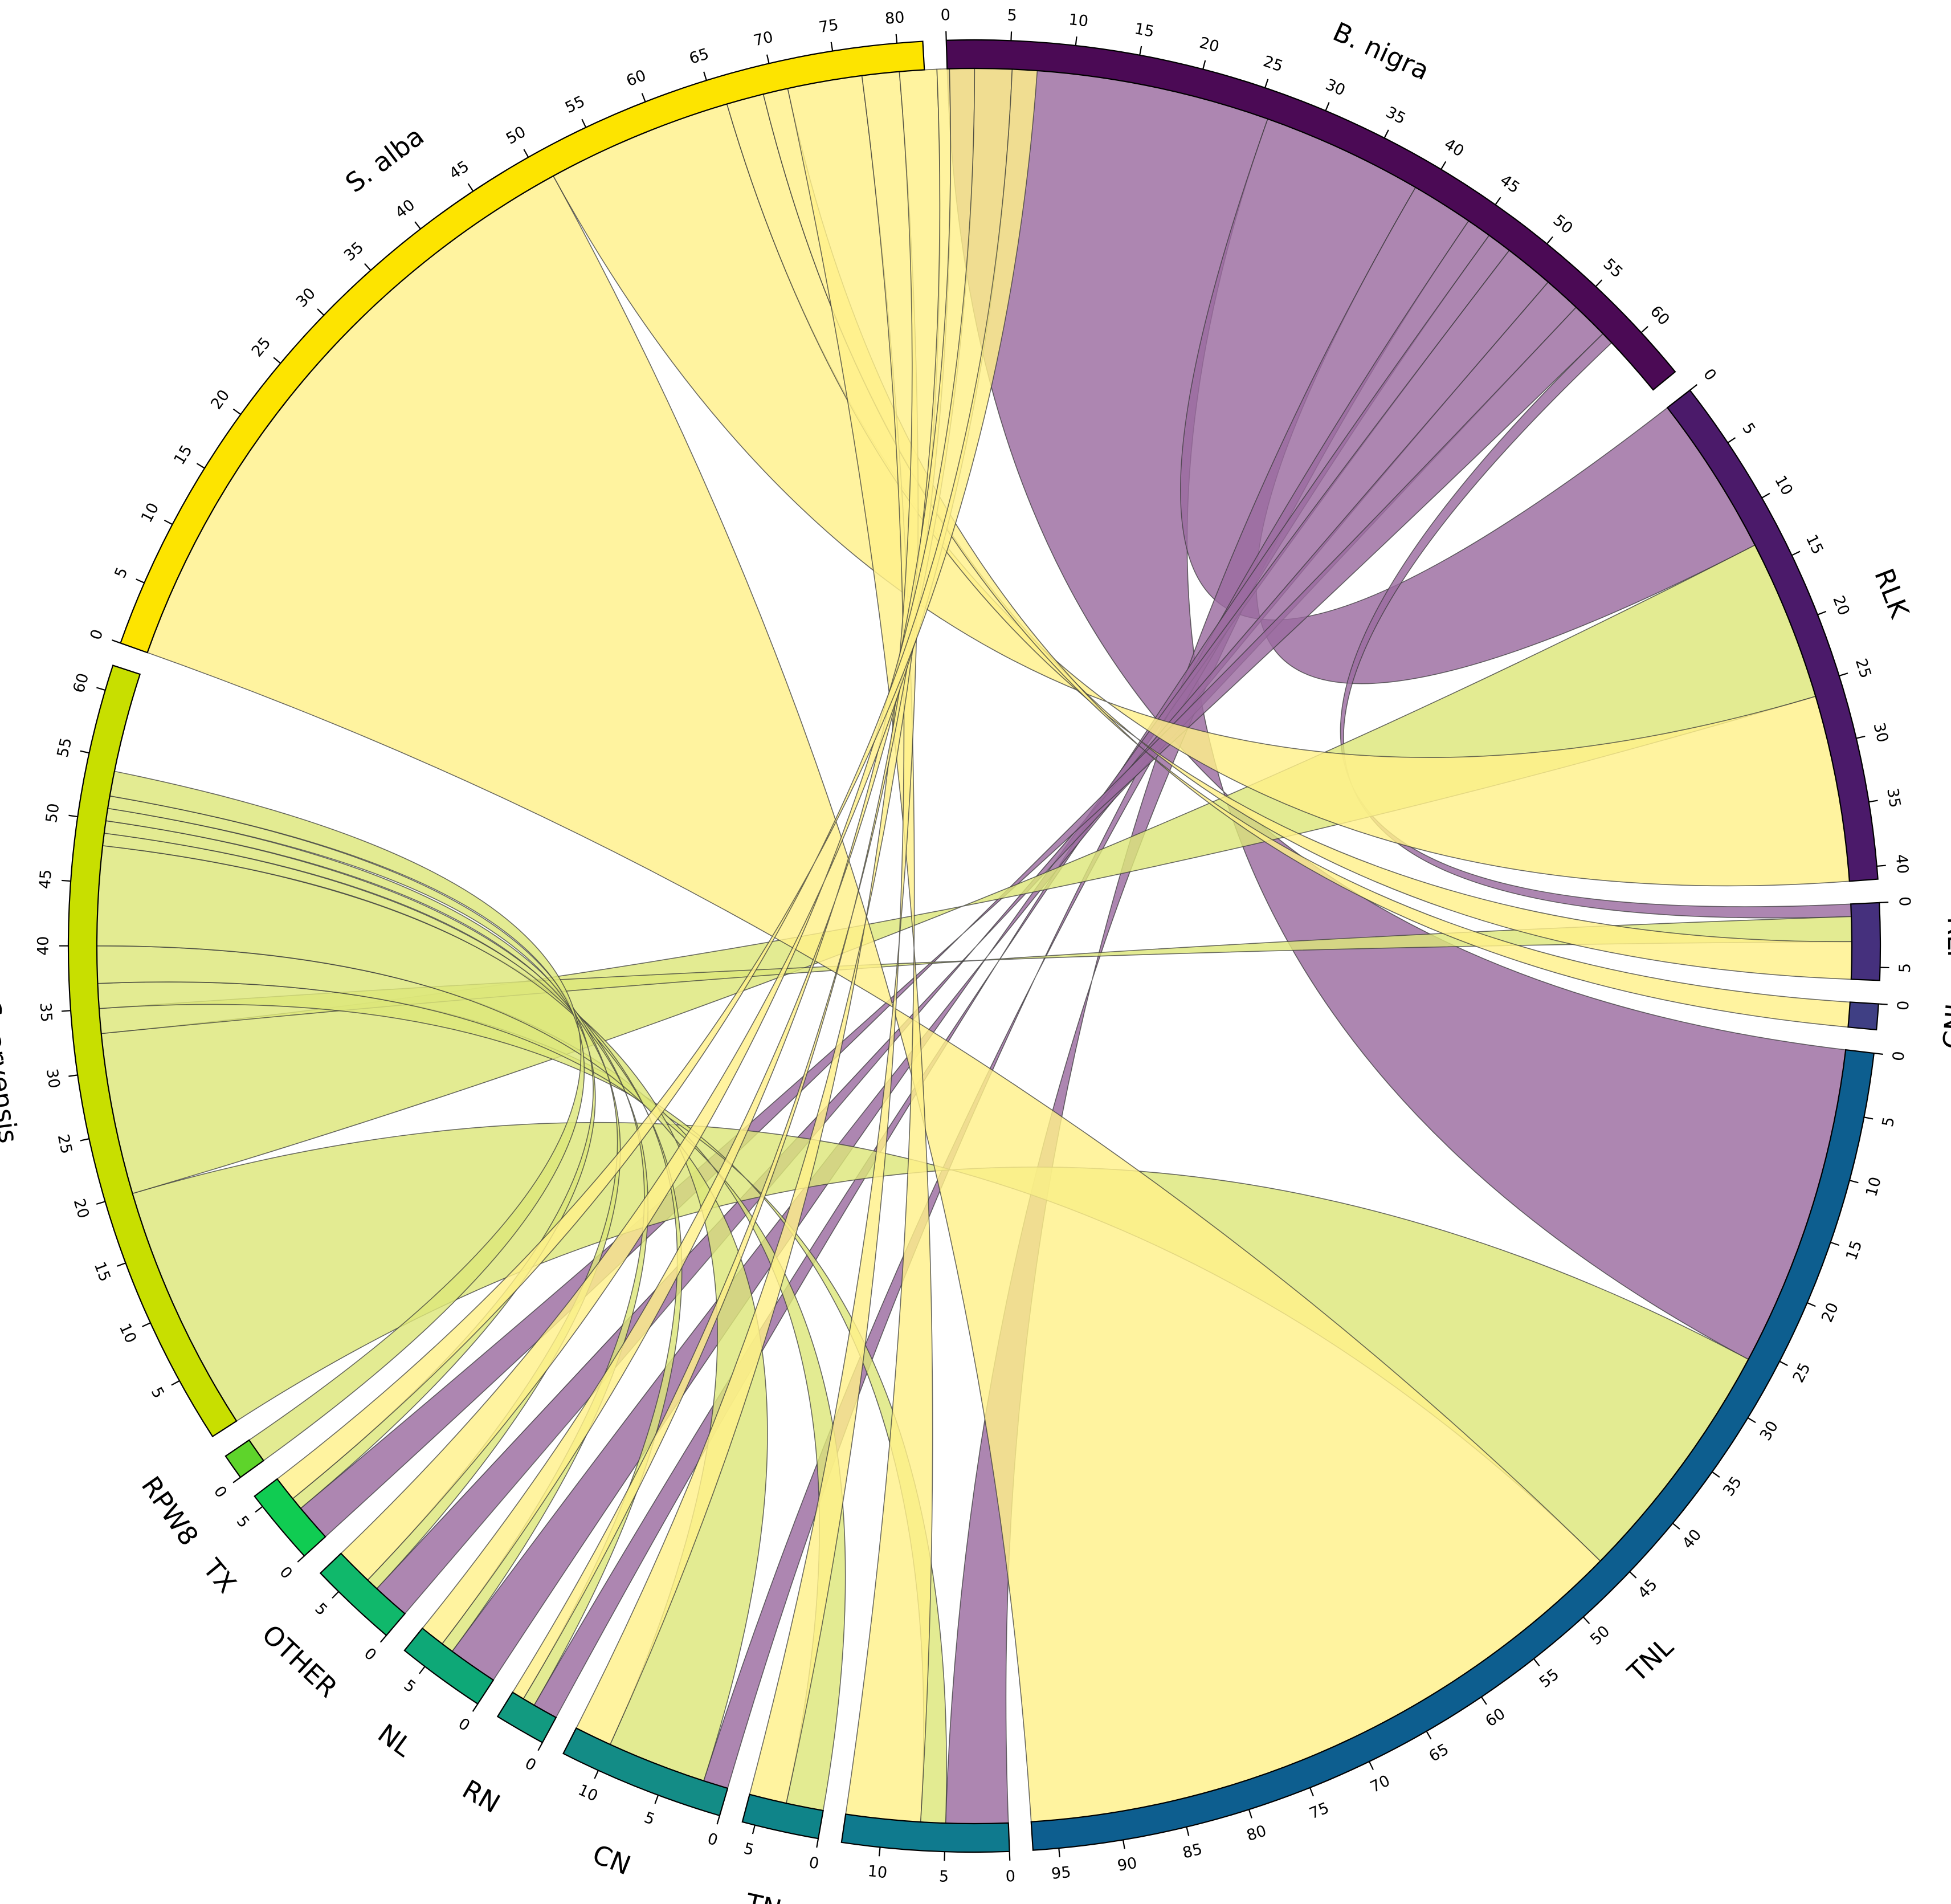 This screenshot has width=1951, height=1904. What do you see at coordinates (1010, 1877) in the screenshot?
I see `tick-label-rnl-0: 0` at bounding box center [1010, 1877].